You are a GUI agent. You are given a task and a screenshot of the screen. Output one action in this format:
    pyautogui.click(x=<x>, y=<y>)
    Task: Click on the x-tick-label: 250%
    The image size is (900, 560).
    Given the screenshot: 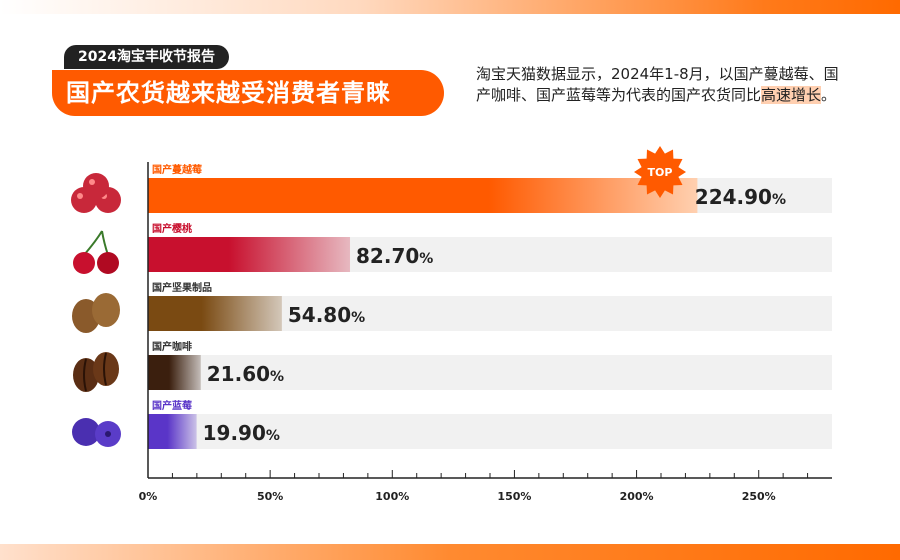 What is the action you would take?
    pyautogui.click(x=759, y=496)
    